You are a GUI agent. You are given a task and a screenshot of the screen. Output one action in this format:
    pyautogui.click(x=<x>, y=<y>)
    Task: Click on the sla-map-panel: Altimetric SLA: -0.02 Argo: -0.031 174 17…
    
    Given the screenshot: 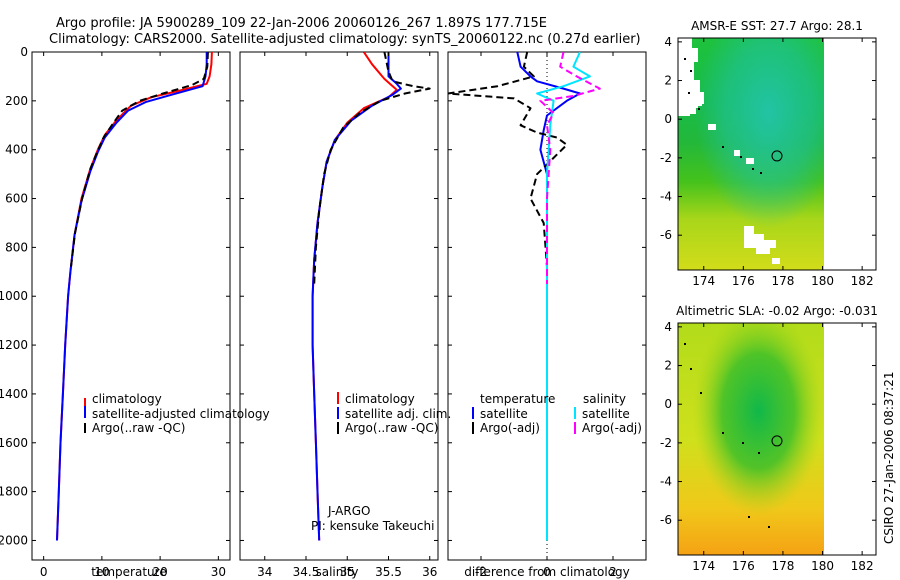 What is the action you would take?
    pyautogui.click(x=769, y=438)
    